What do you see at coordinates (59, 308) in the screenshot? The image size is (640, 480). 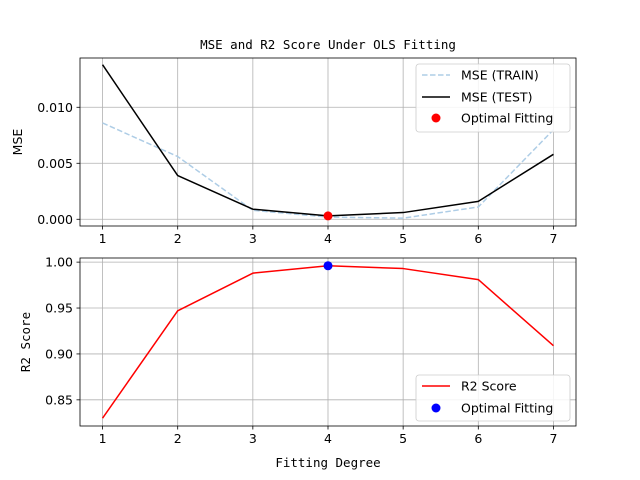 I see `y-tick-label: 0.95` at bounding box center [59, 308].